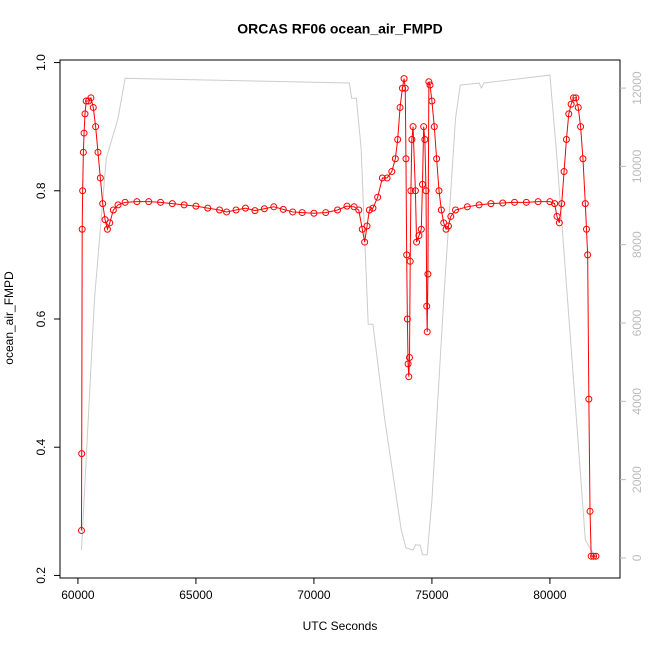  I want to click on y-tick-label: 1.0, so click(41, 62).